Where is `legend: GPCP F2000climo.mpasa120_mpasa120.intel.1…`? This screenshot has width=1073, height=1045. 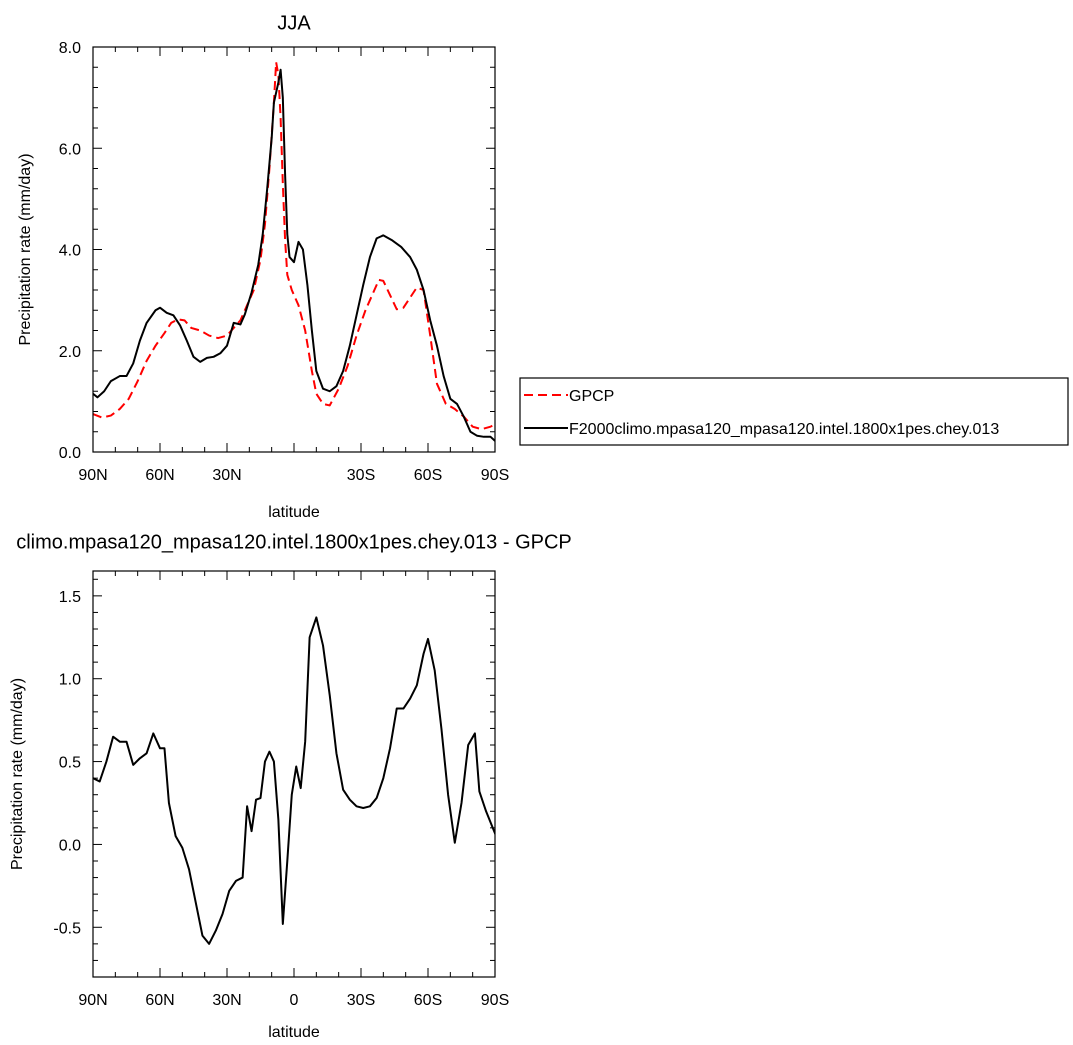 legend: GPCP F2000climo.mpasa120_mpasa120.intel.1… is located at coordinates (794, 411).